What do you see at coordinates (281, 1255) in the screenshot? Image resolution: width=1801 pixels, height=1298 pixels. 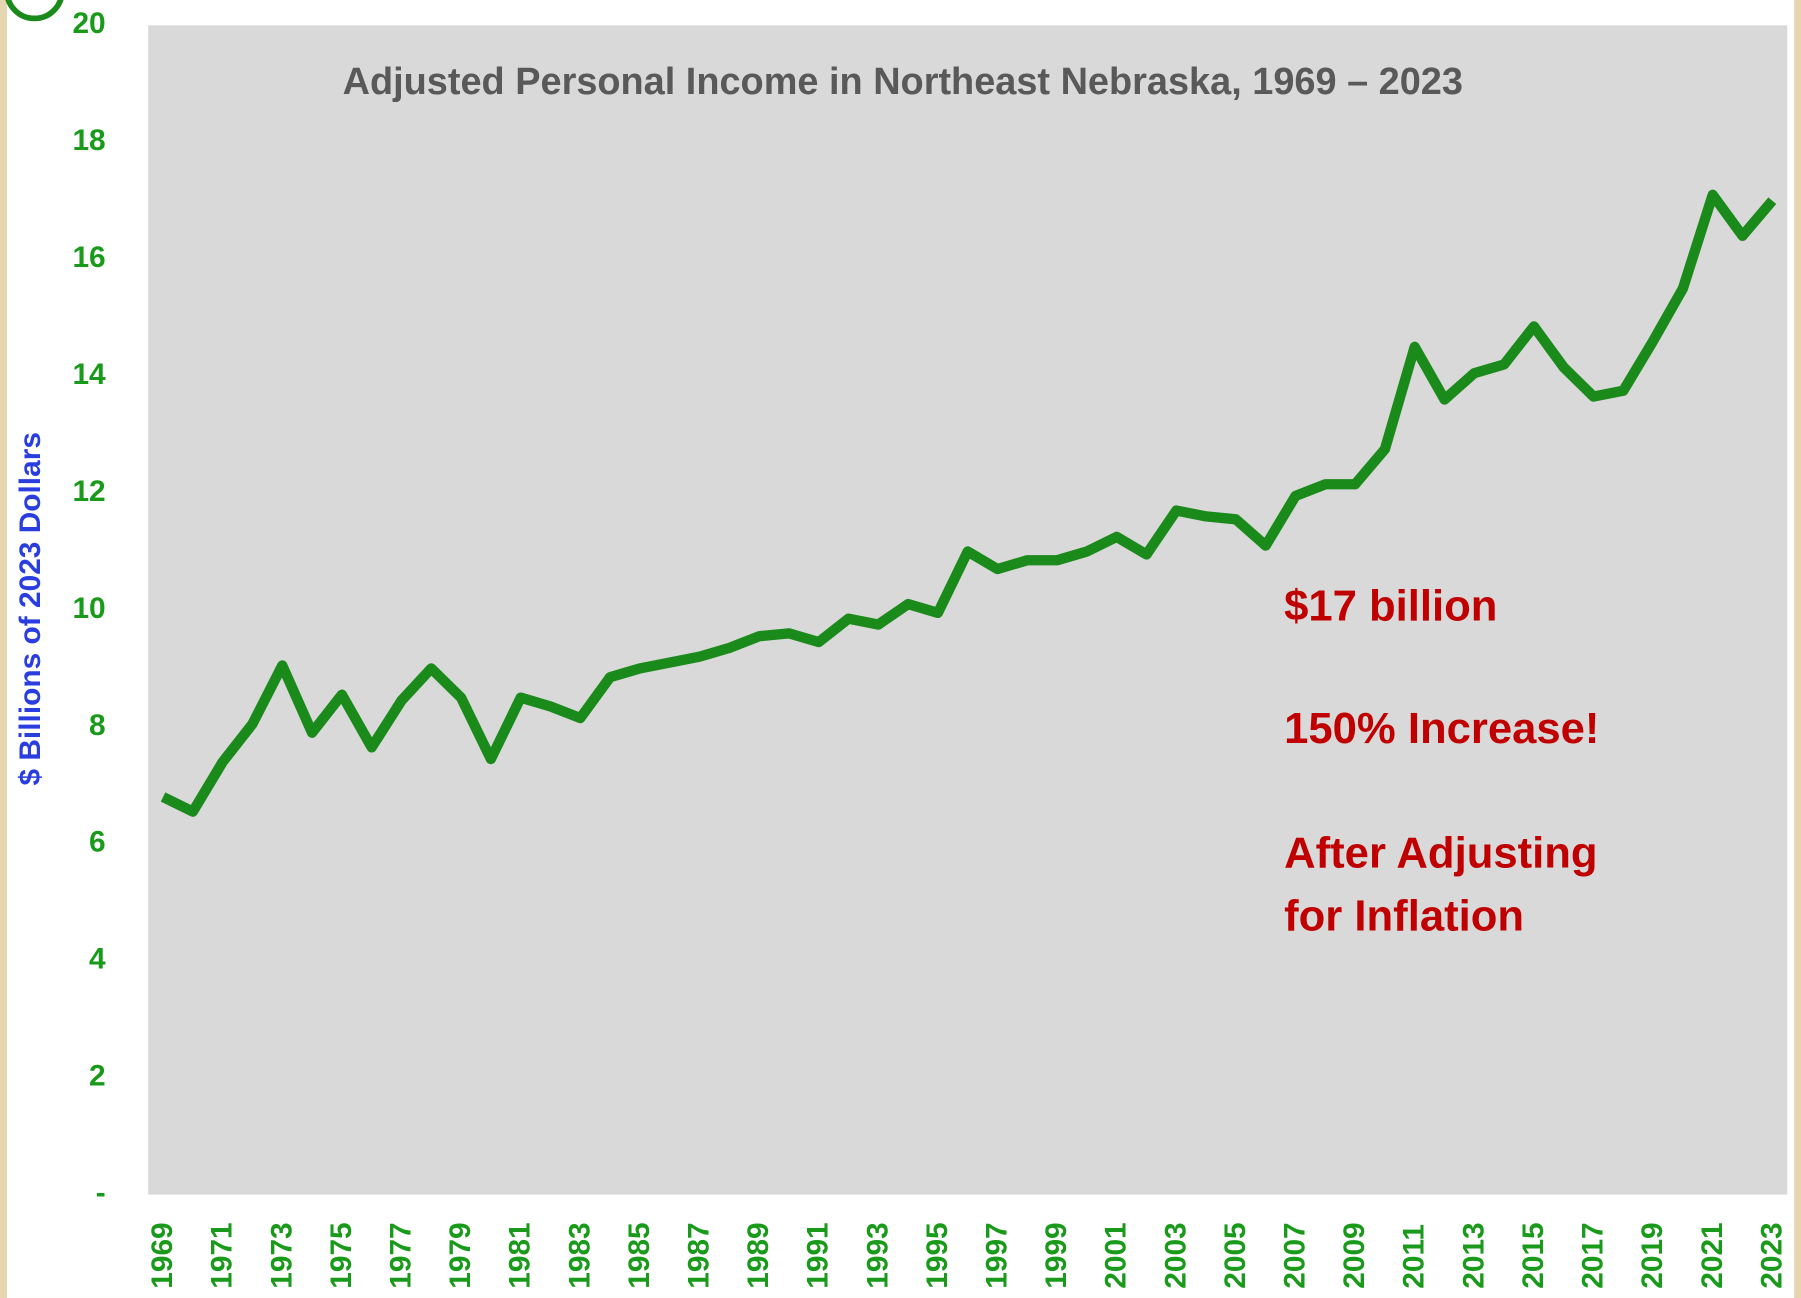 I see `x-tick-label: 1973` at bounding box center [281, 1255].